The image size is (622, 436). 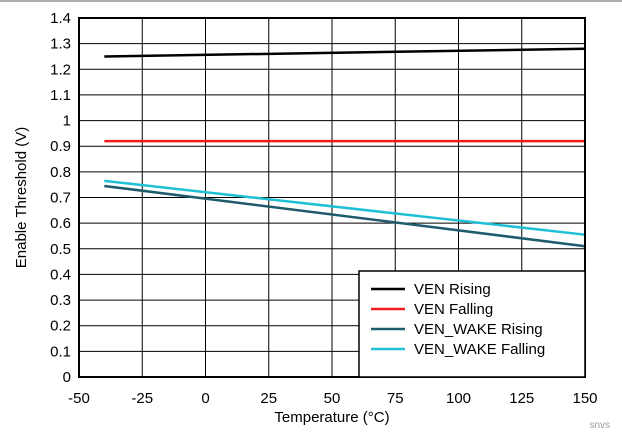 I want to click on x-tick-label: 150, so click(x=584, y=398).